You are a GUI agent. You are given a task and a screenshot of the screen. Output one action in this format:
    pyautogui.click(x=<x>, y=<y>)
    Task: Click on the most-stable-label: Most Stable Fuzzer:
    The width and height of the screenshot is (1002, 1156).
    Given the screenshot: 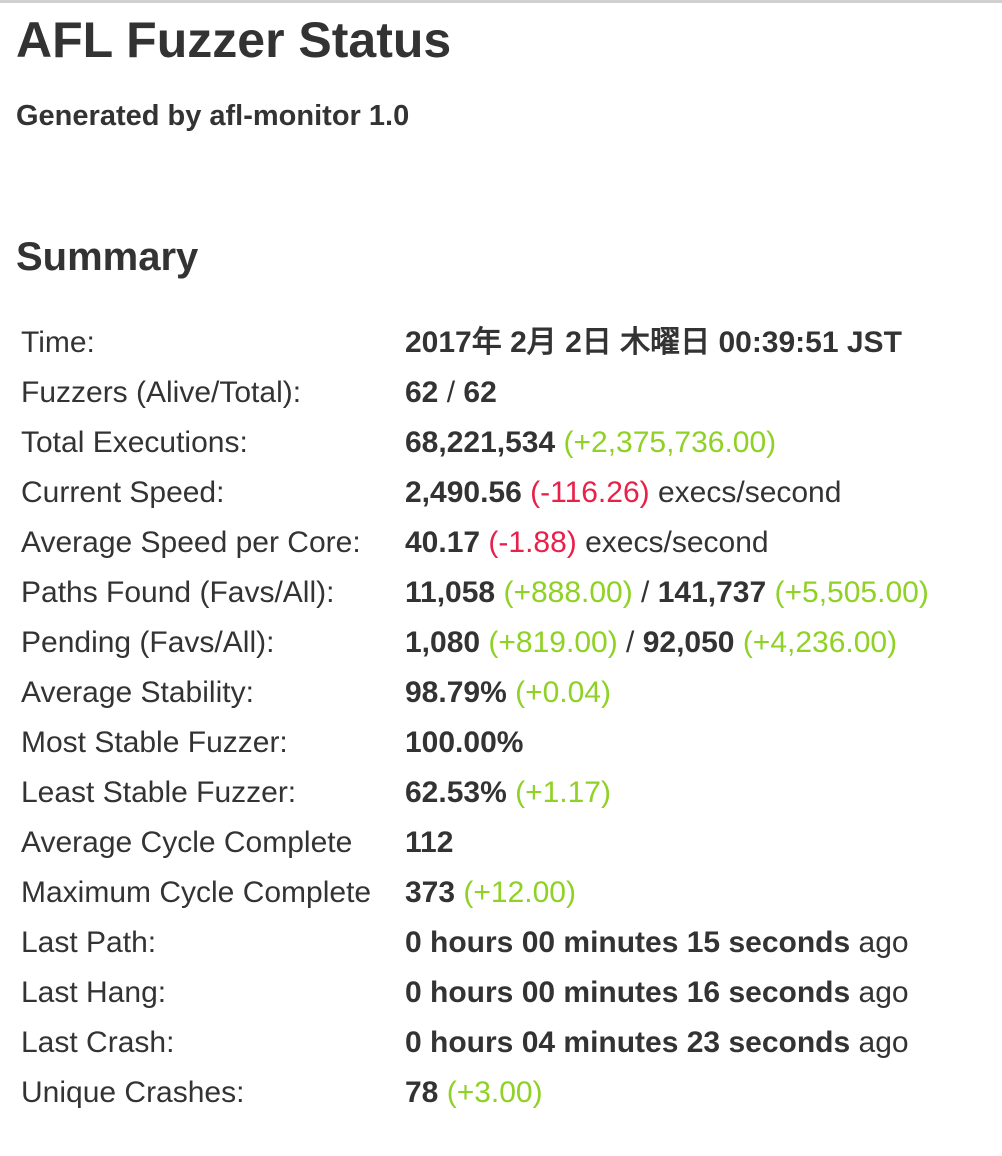 What is the action you would take?
    pyautogui.click(x=154, y=742)
    